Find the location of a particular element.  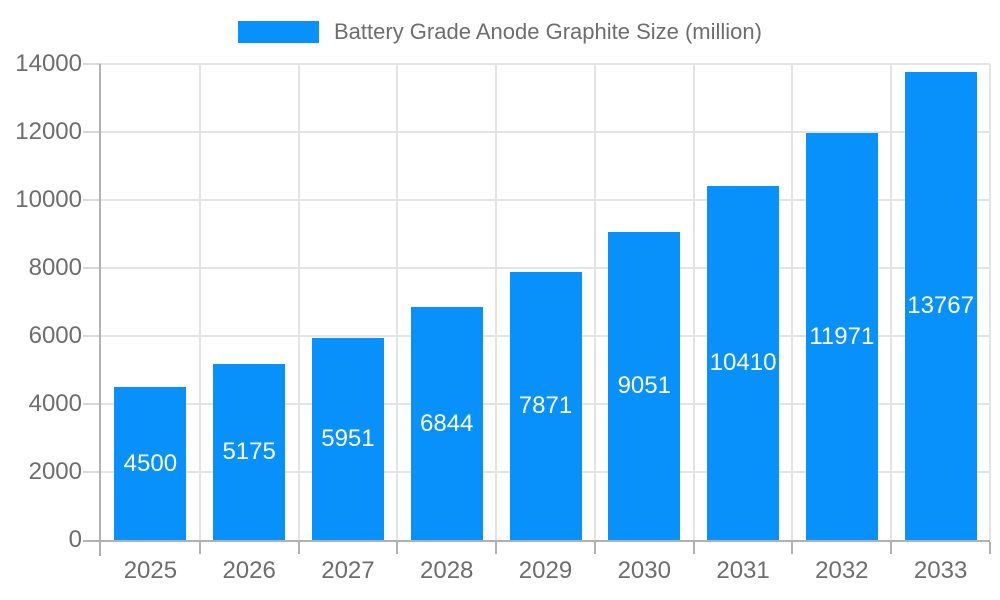

y-tick-label: 6000 is located at coordinates (55, 335).